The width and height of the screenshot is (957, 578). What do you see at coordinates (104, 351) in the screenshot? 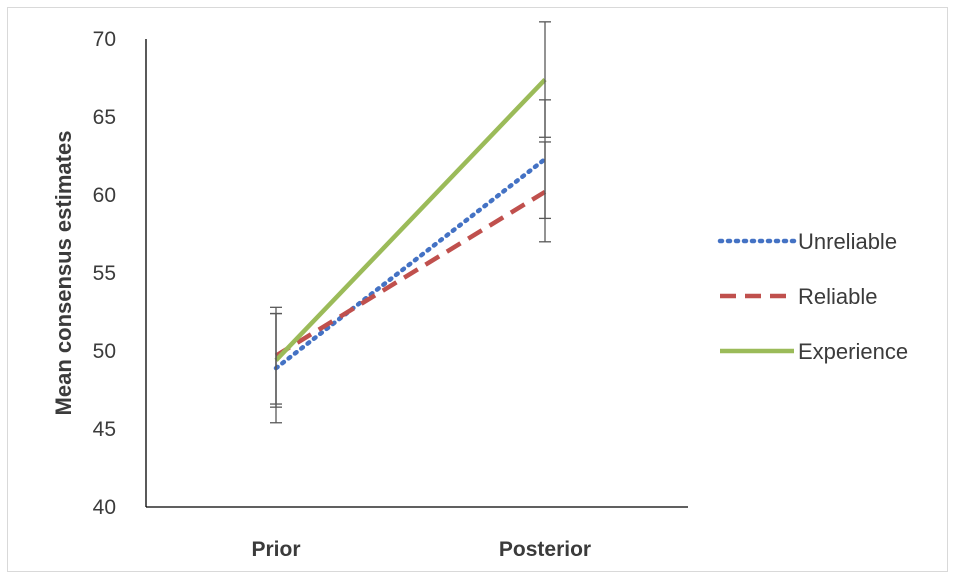
I see `y-tick-label: 50` at bounding box center [104, 351].